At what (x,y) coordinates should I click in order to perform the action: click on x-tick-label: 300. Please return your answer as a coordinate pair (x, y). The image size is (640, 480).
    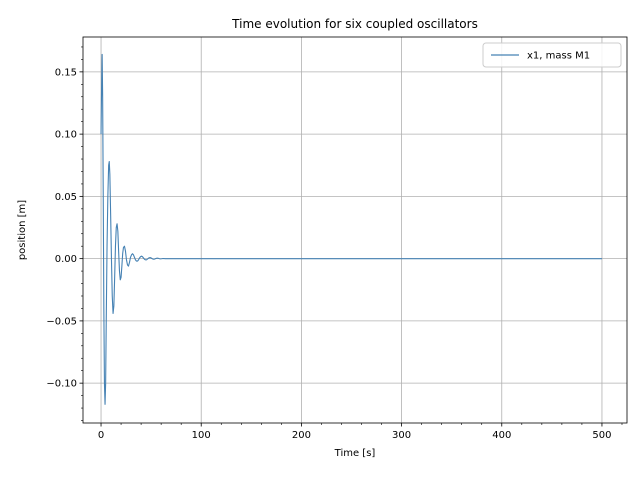
    Looking at the image, I should click on (401, 435).